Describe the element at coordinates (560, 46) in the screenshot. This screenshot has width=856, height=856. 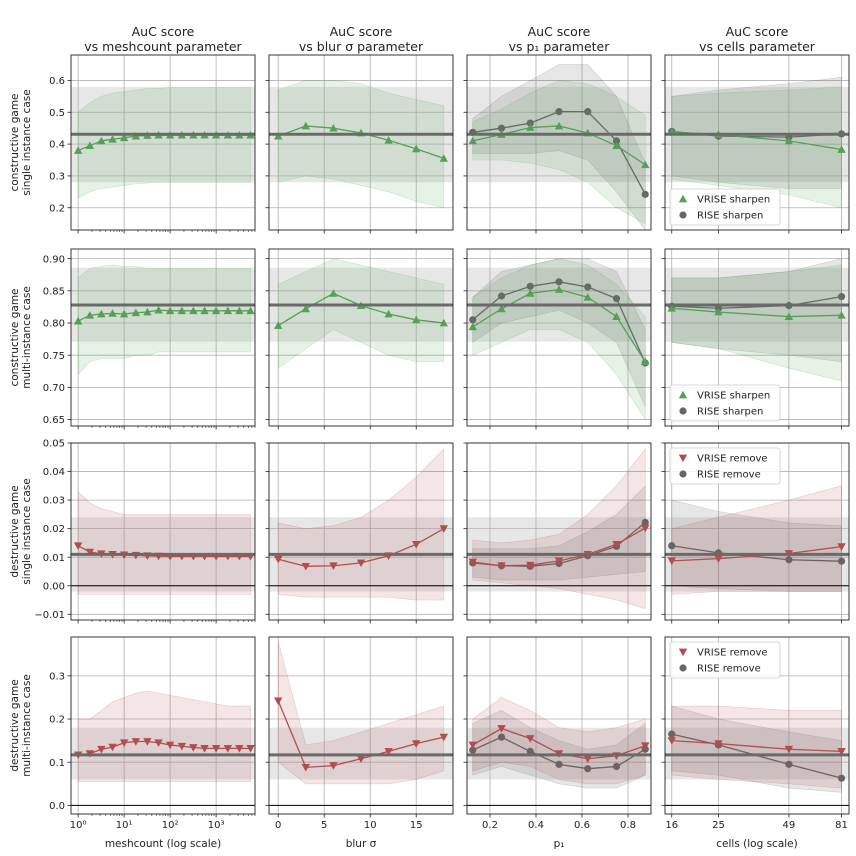
I see `column-title-line: vs p₁ parameter` at that location.